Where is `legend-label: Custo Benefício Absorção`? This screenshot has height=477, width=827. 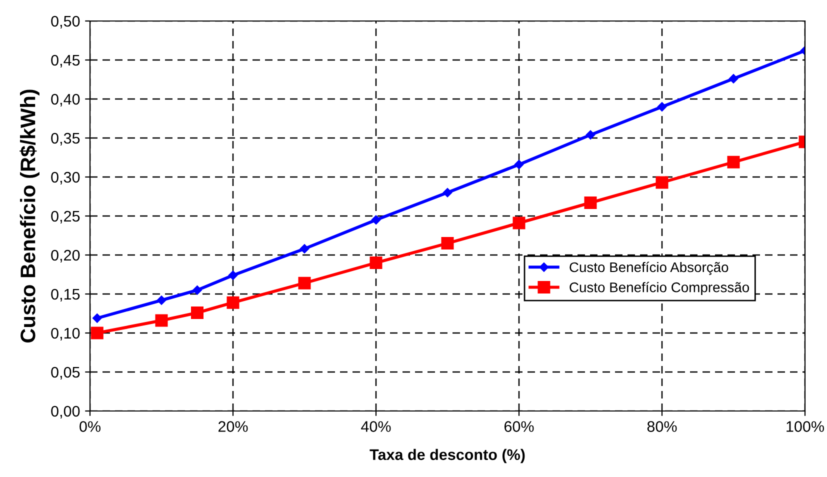
legend-label: Custo Benefício Absorção is located at coordinates (649, 268).